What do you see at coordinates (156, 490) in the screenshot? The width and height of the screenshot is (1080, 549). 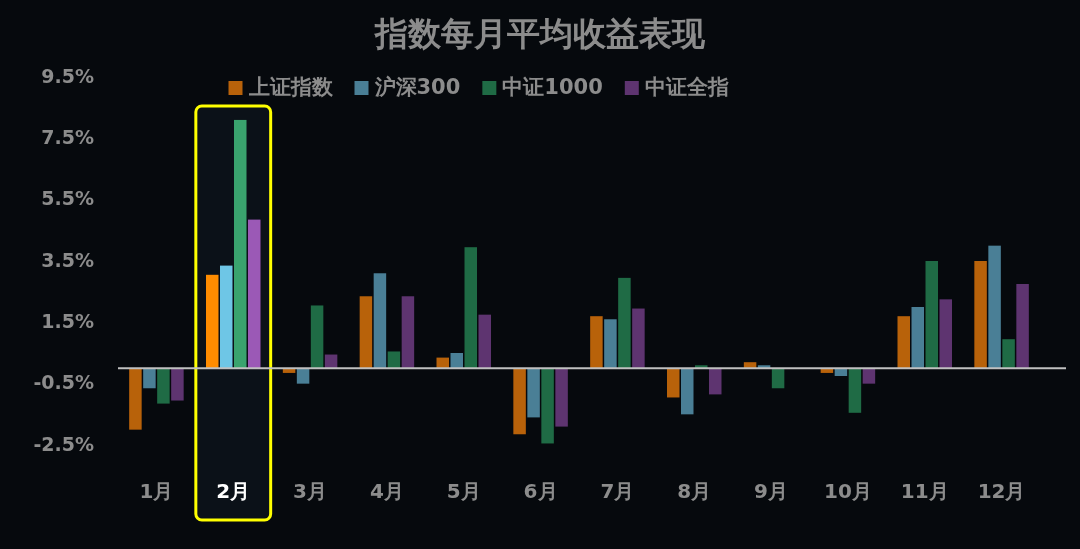 I see `x-tick-label: 1月` at bounding box center [156, 490].